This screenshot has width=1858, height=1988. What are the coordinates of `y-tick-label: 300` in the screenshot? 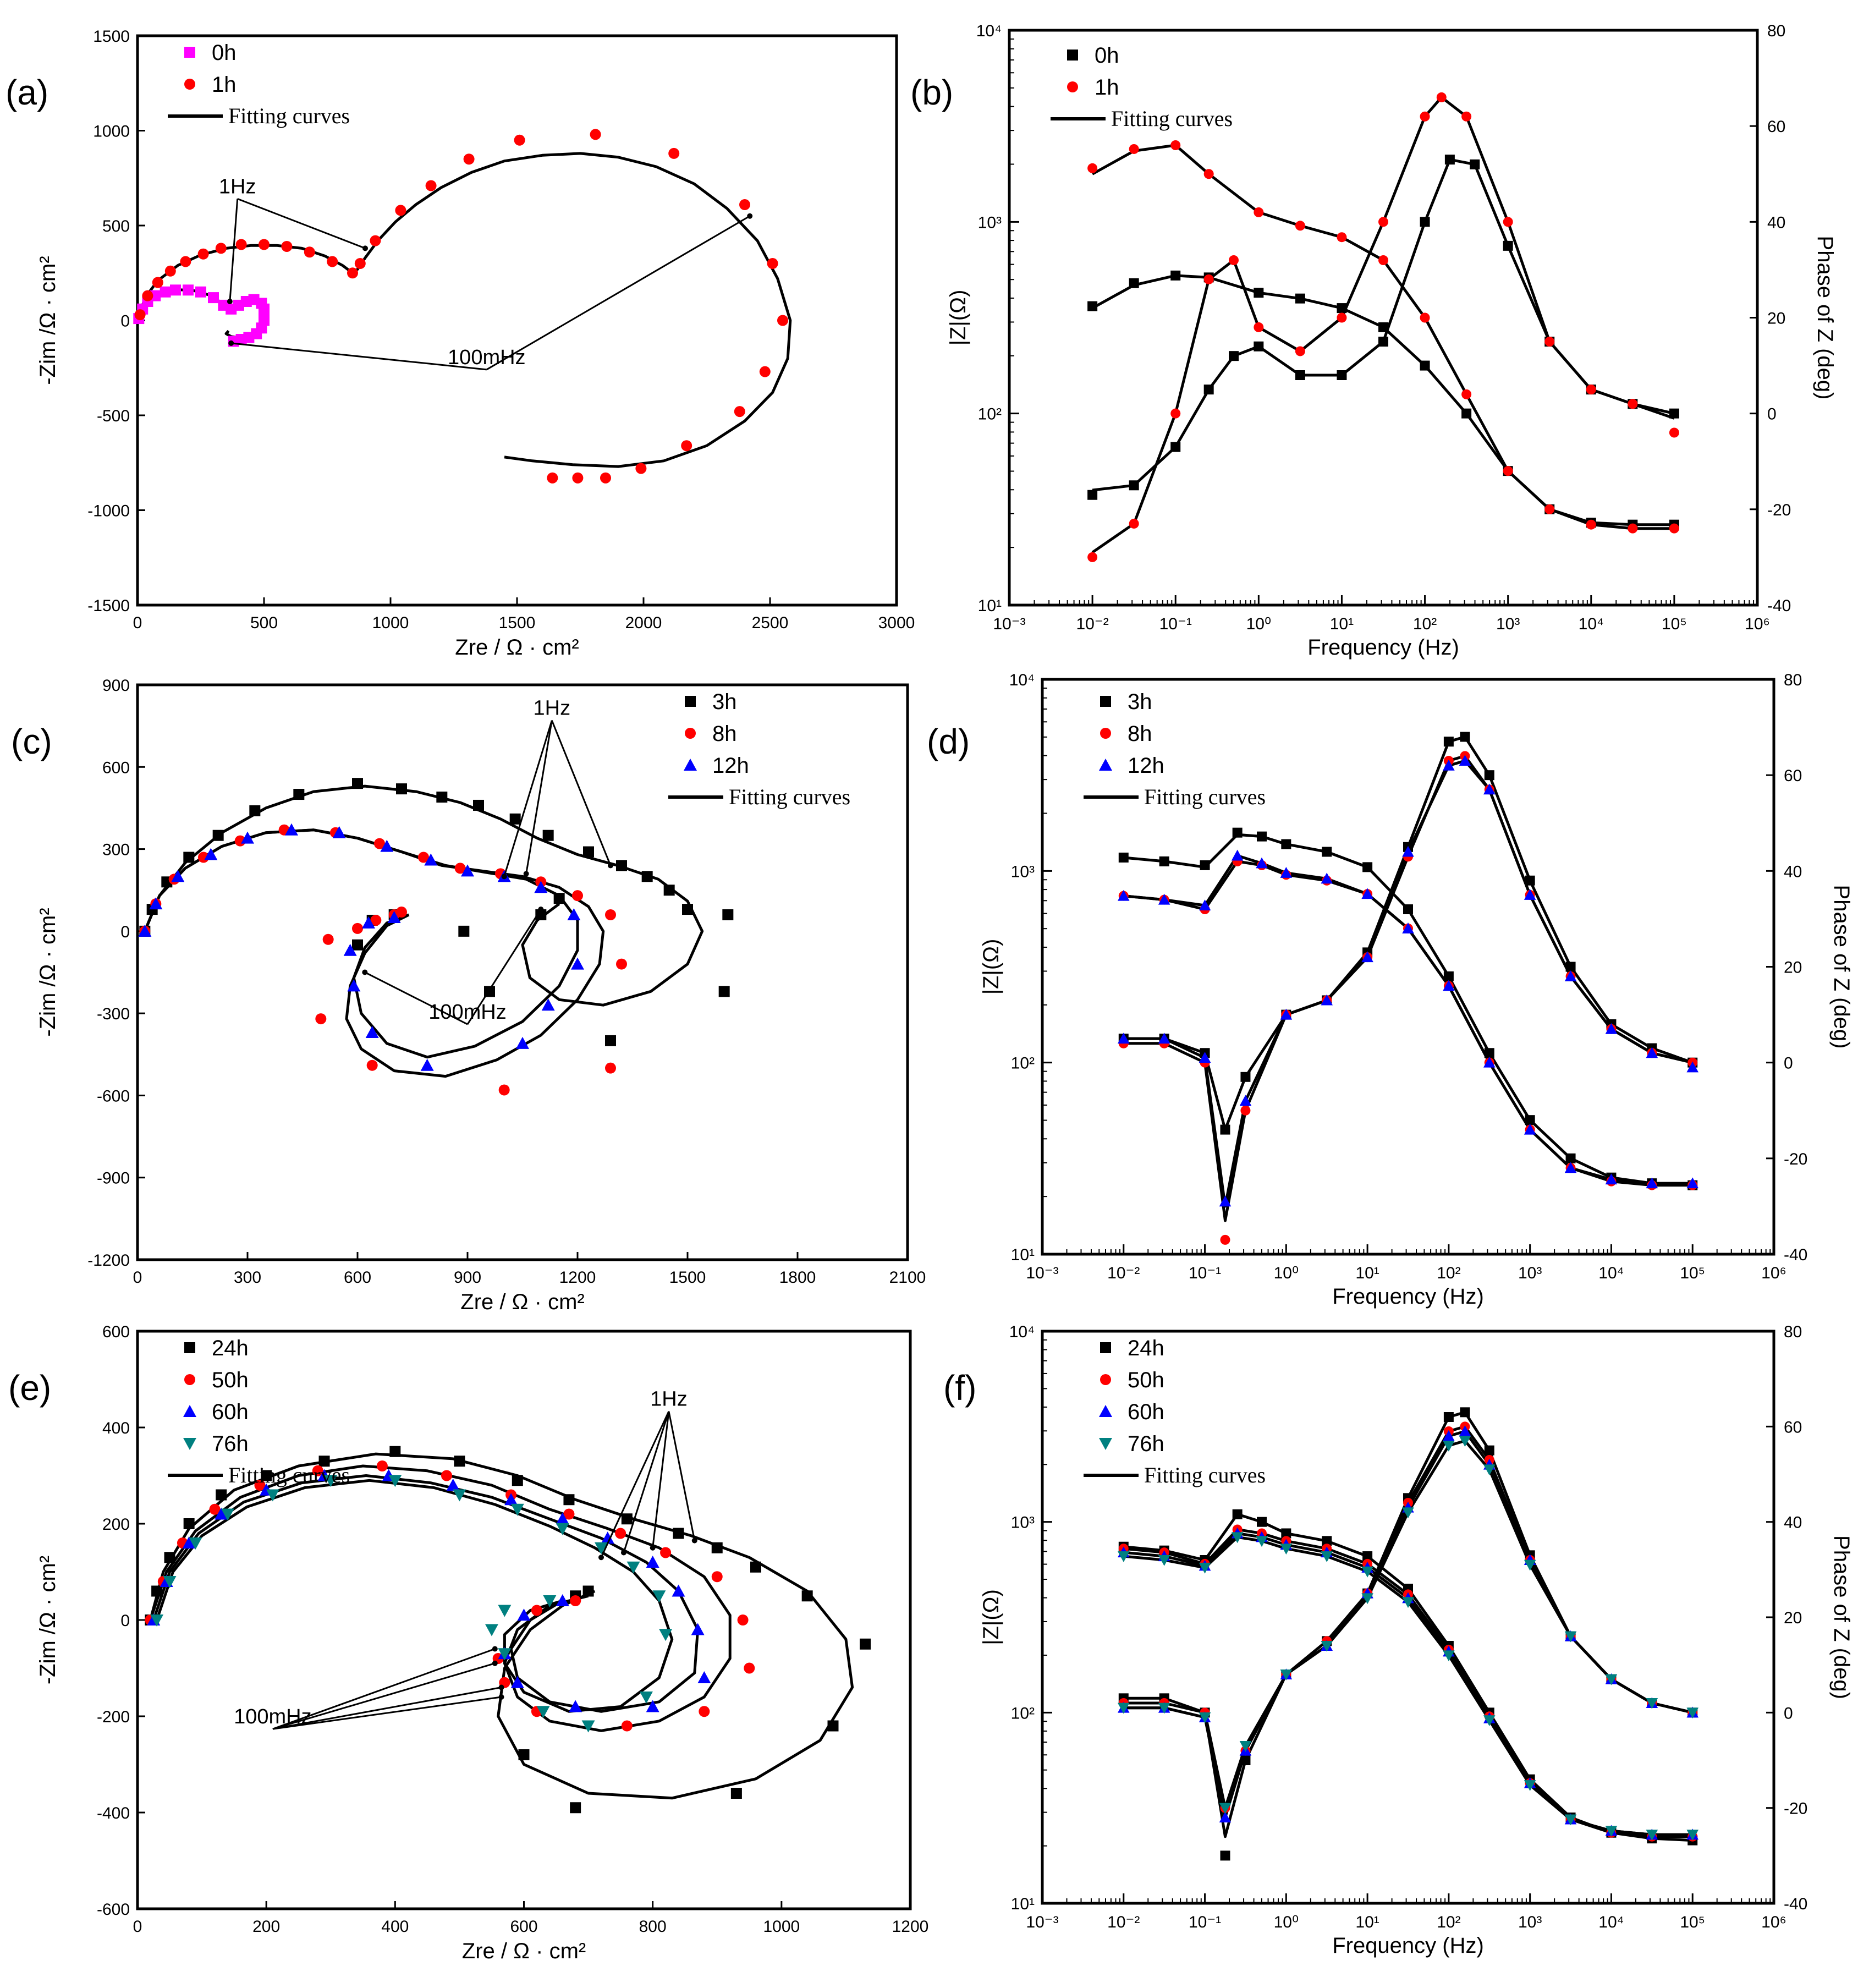 It's located at (116, 850).